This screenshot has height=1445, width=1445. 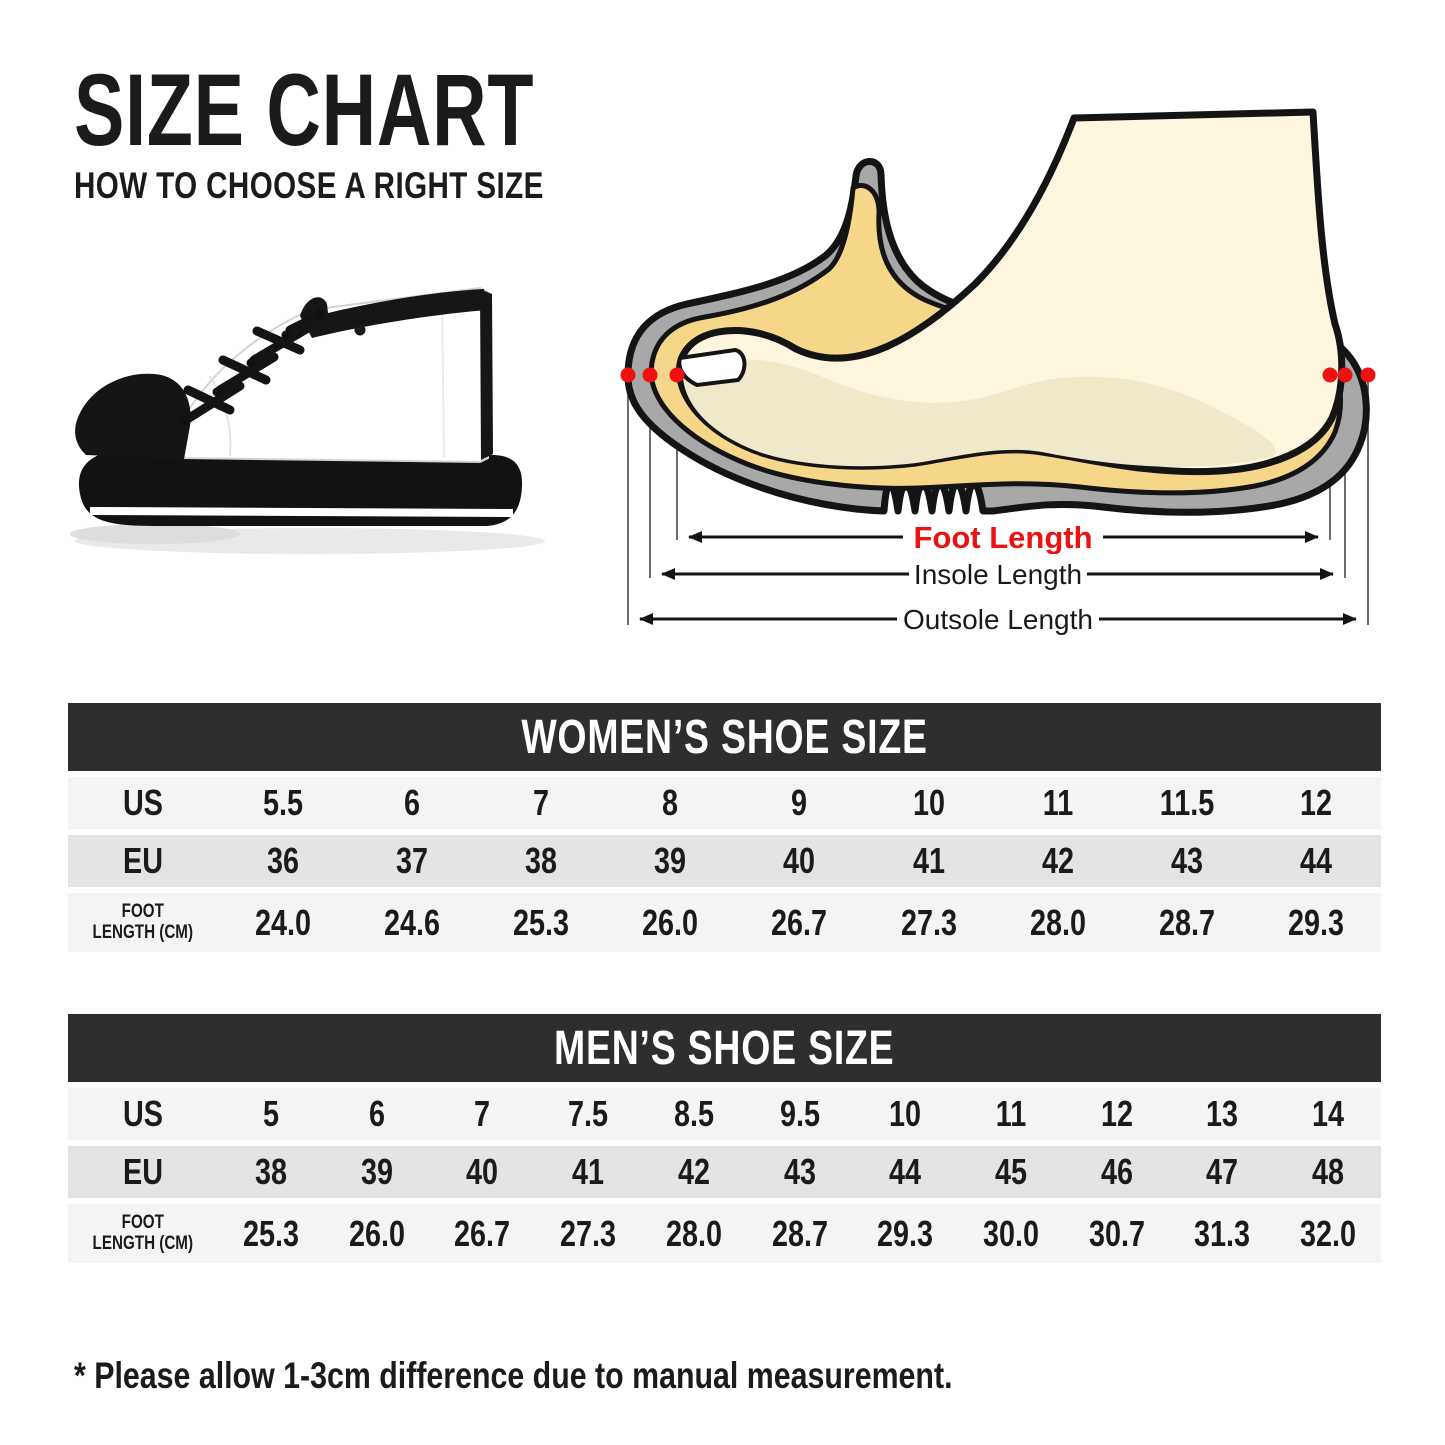 What do you see at coordinates (411, 860) in the screenshot?
I see `size-value: 37` at bounding box center [411, 860].